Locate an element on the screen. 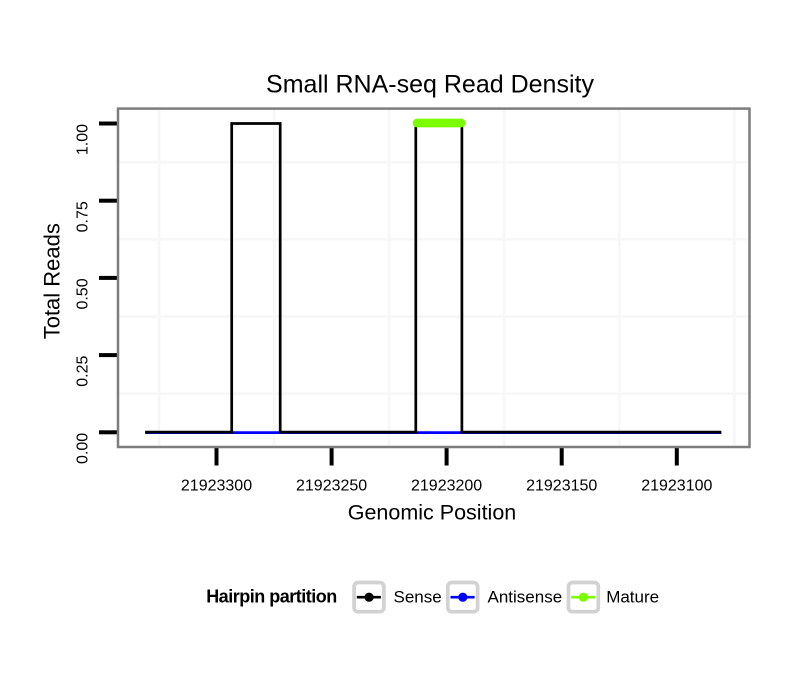 The image size is (810, 690). svg-text: 0.25 is located at coordinates (83, 370).